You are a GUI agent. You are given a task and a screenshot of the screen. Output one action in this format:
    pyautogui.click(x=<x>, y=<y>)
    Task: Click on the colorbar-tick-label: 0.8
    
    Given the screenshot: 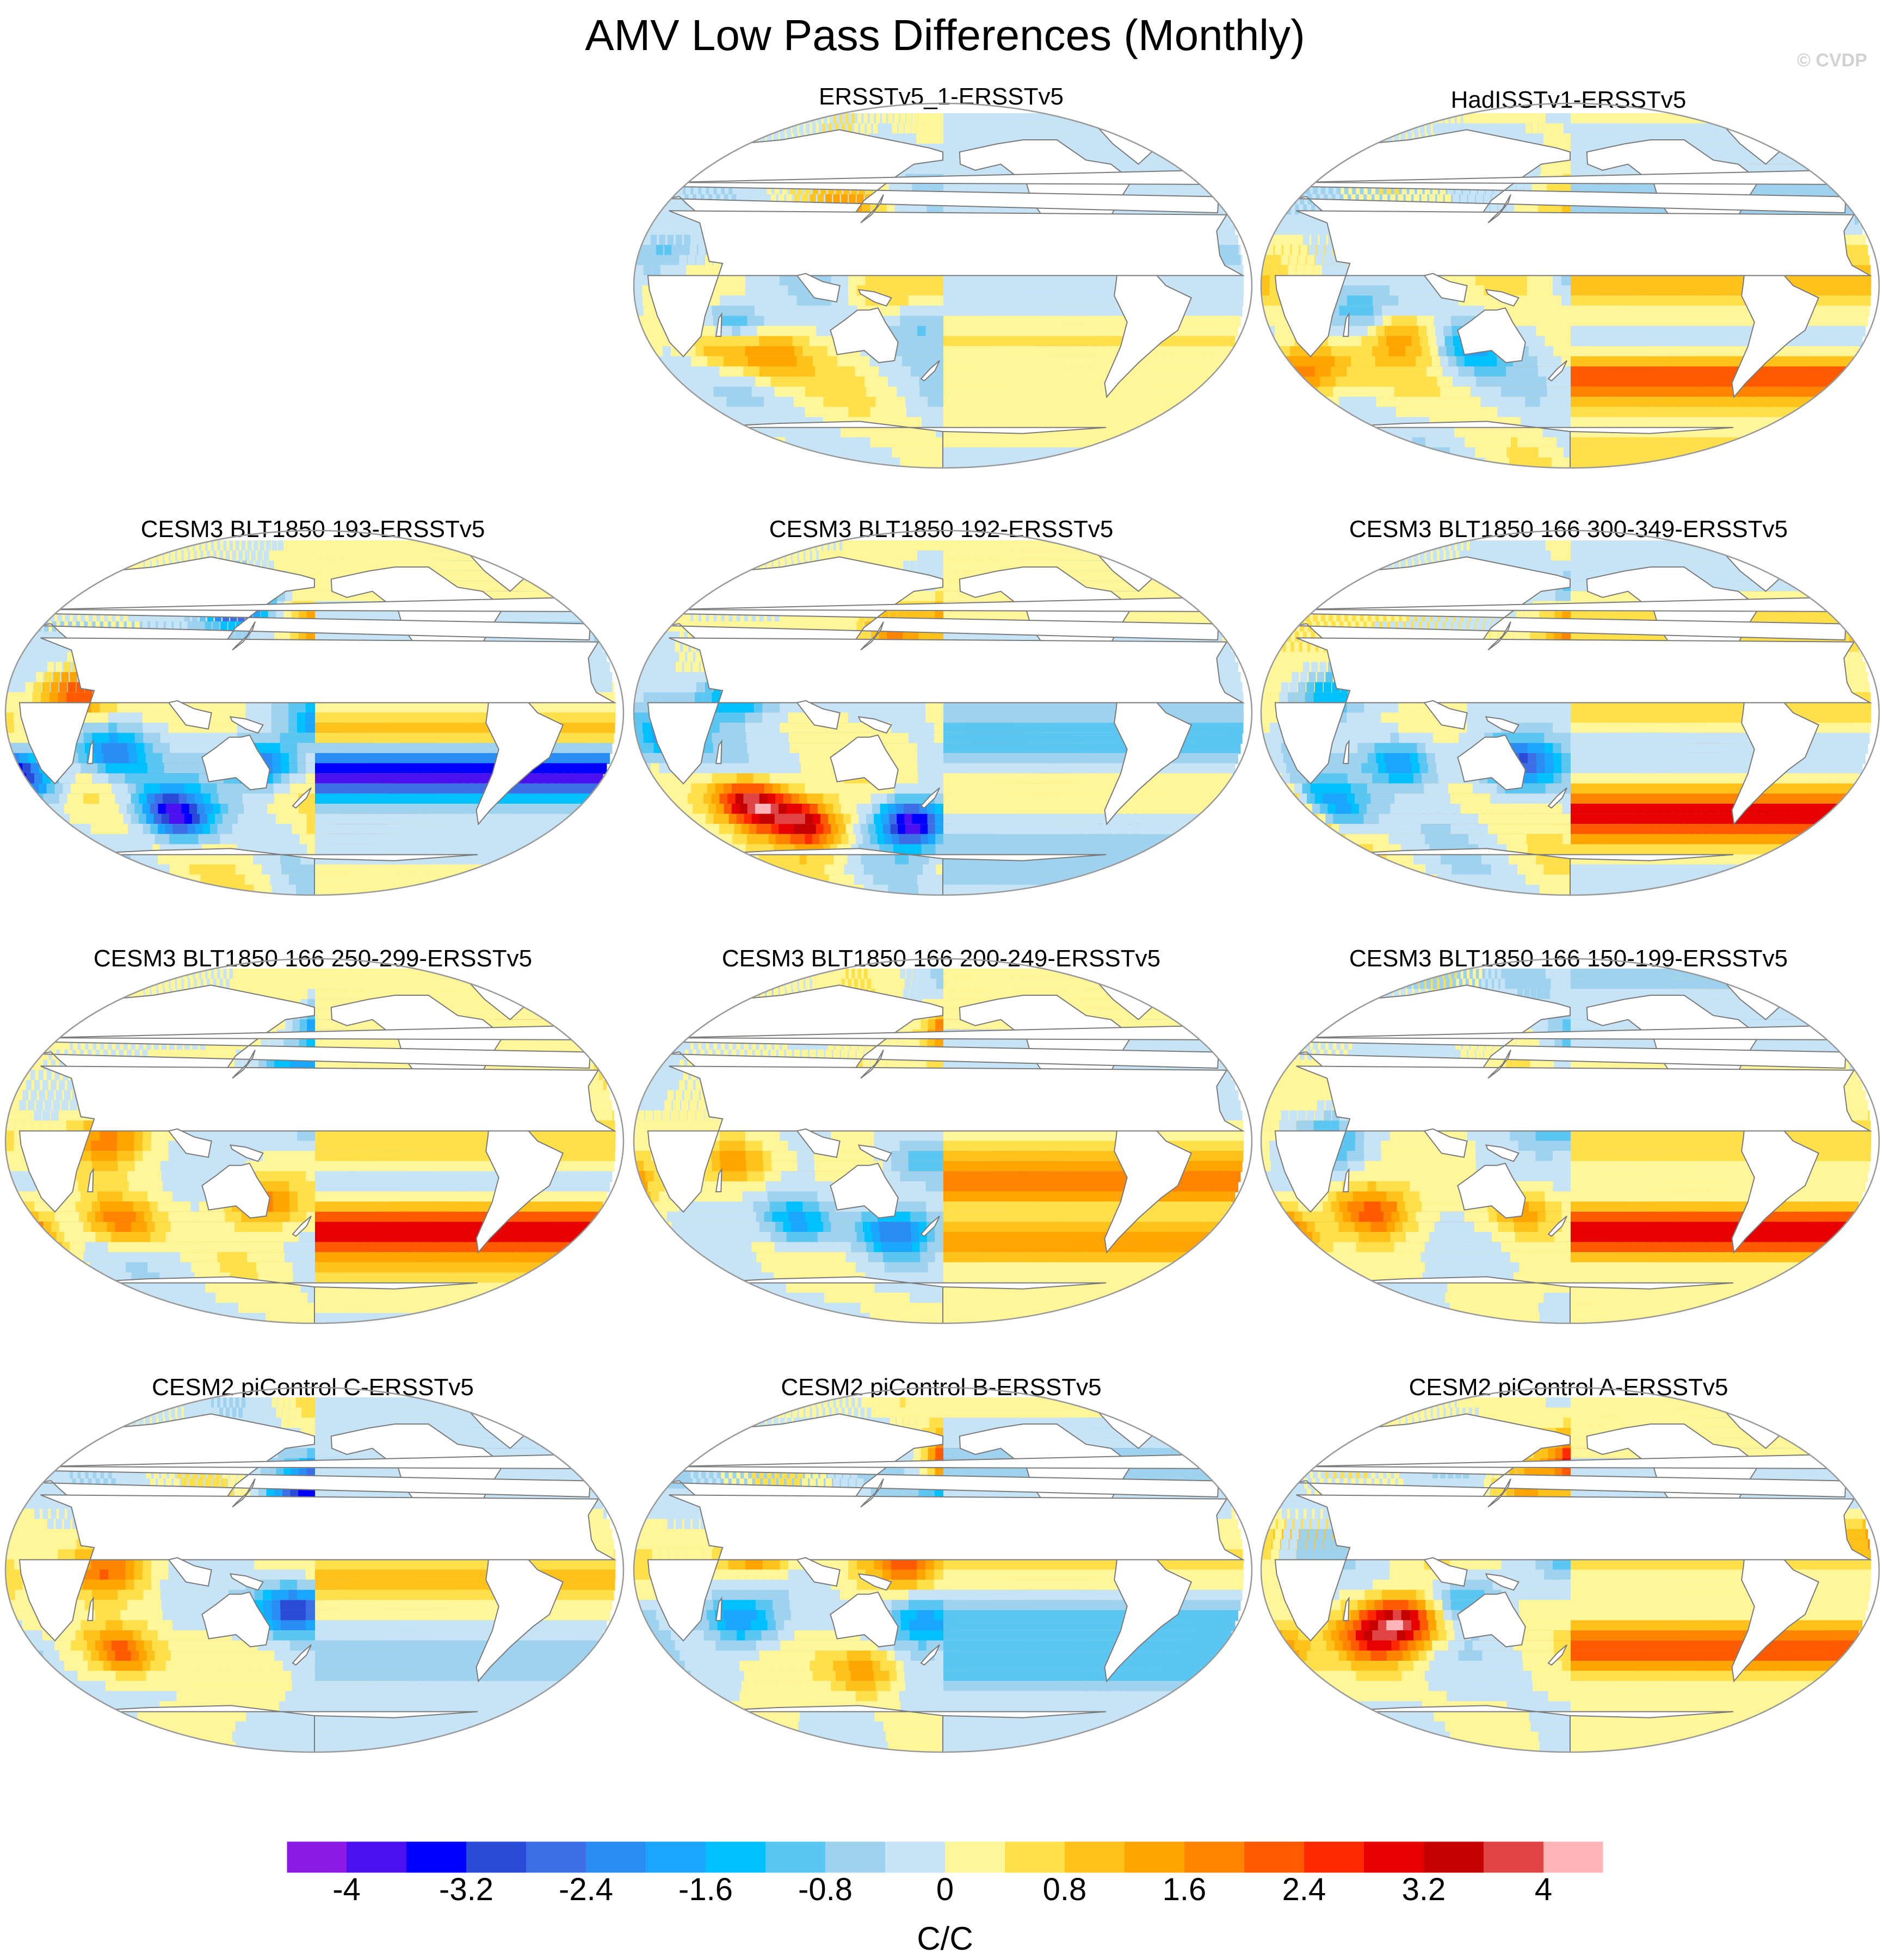 What is the action you would take?
    pyautogui.click(x=1064, y=1890)
    